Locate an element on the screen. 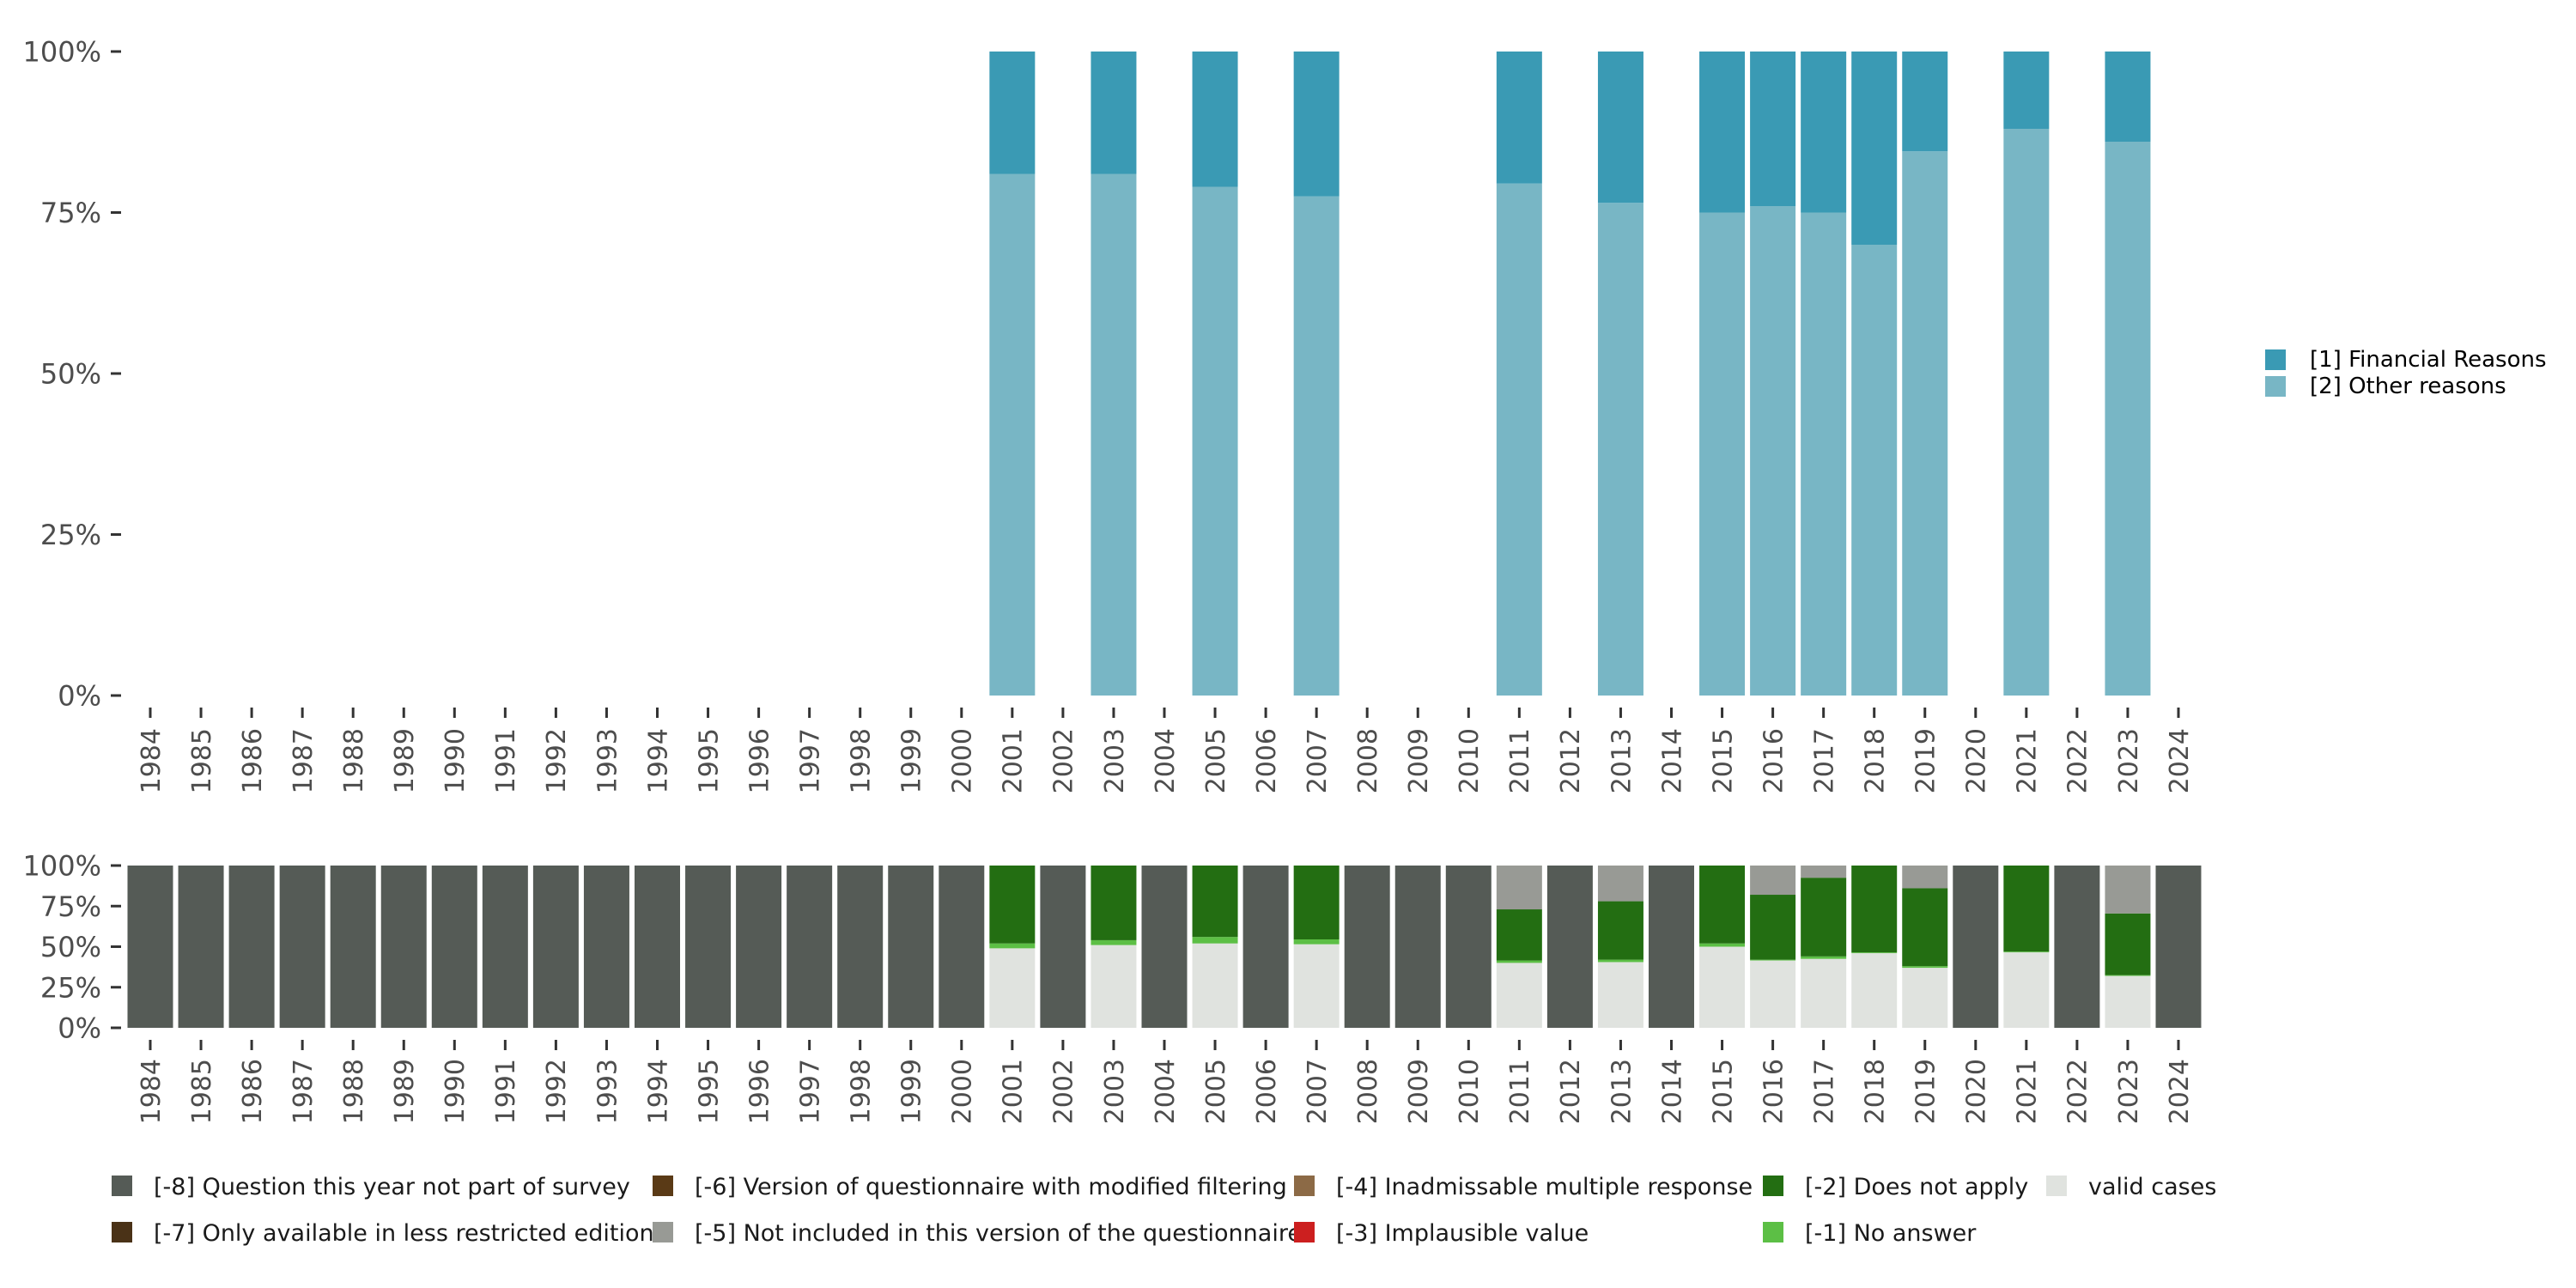 The width and height of the screenshot is (2576, 1288). bar-segment-2019-s2 is located at coordinates (1925, 928).